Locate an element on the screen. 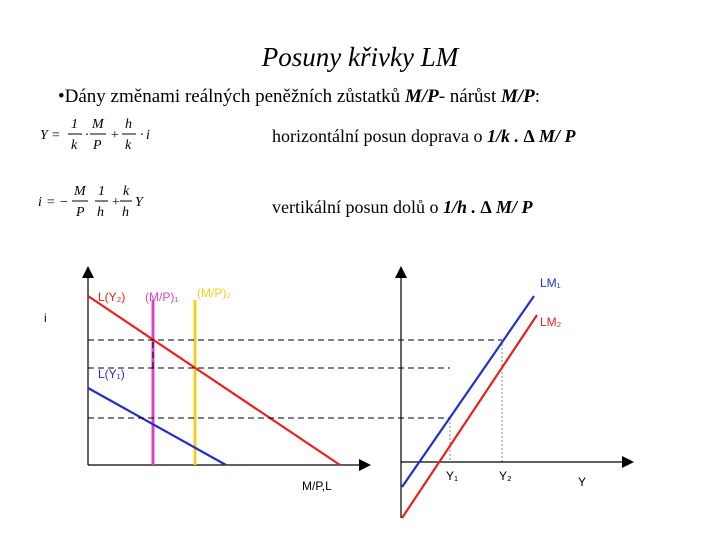 This screenshot has width=720, height=540. bullet-term-2: M/P is located at coordinates (517, 96).